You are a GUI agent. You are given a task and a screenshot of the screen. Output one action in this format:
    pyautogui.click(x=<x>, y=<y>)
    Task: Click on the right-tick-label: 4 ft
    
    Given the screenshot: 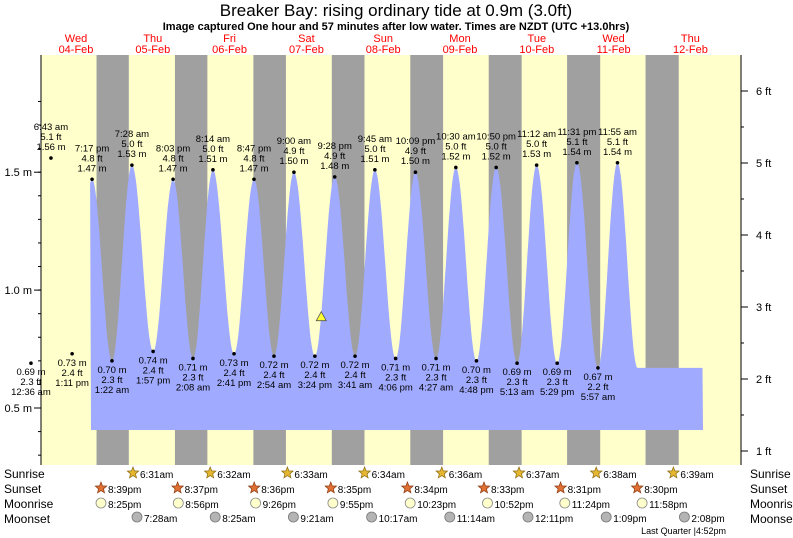 What is the action you would take?
    pyautogui.click(x=763, y=236)
    